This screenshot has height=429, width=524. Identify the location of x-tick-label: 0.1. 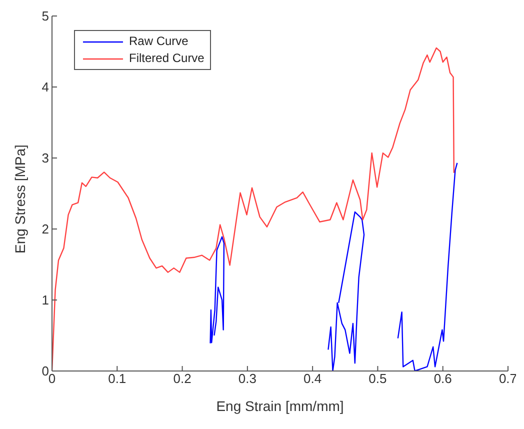
(117, 378).